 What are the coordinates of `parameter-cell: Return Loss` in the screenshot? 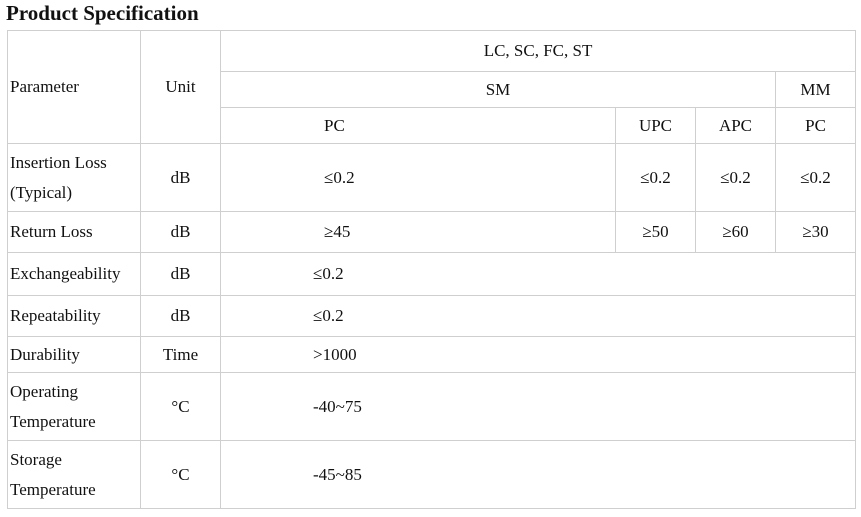 It's located at (74, 232).